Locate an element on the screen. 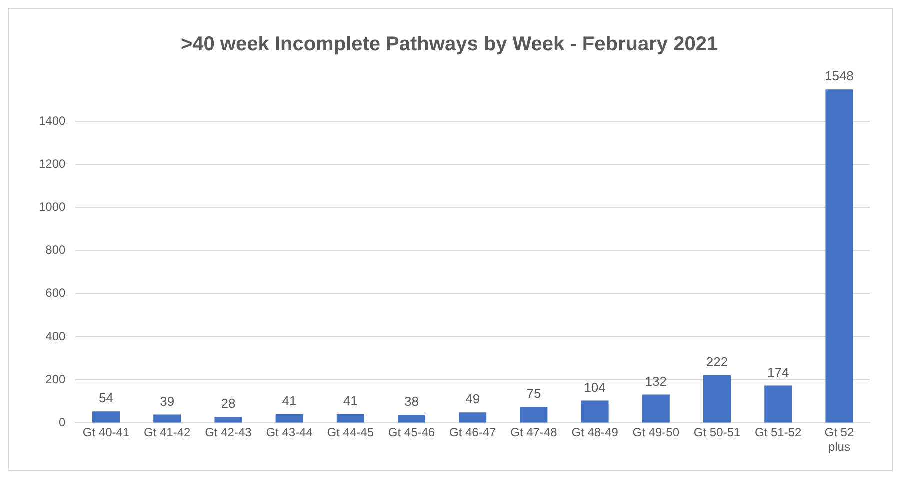 The width and height of the screenshot is (899, 477). data-label: 174 is located at coordinates (779, 372).